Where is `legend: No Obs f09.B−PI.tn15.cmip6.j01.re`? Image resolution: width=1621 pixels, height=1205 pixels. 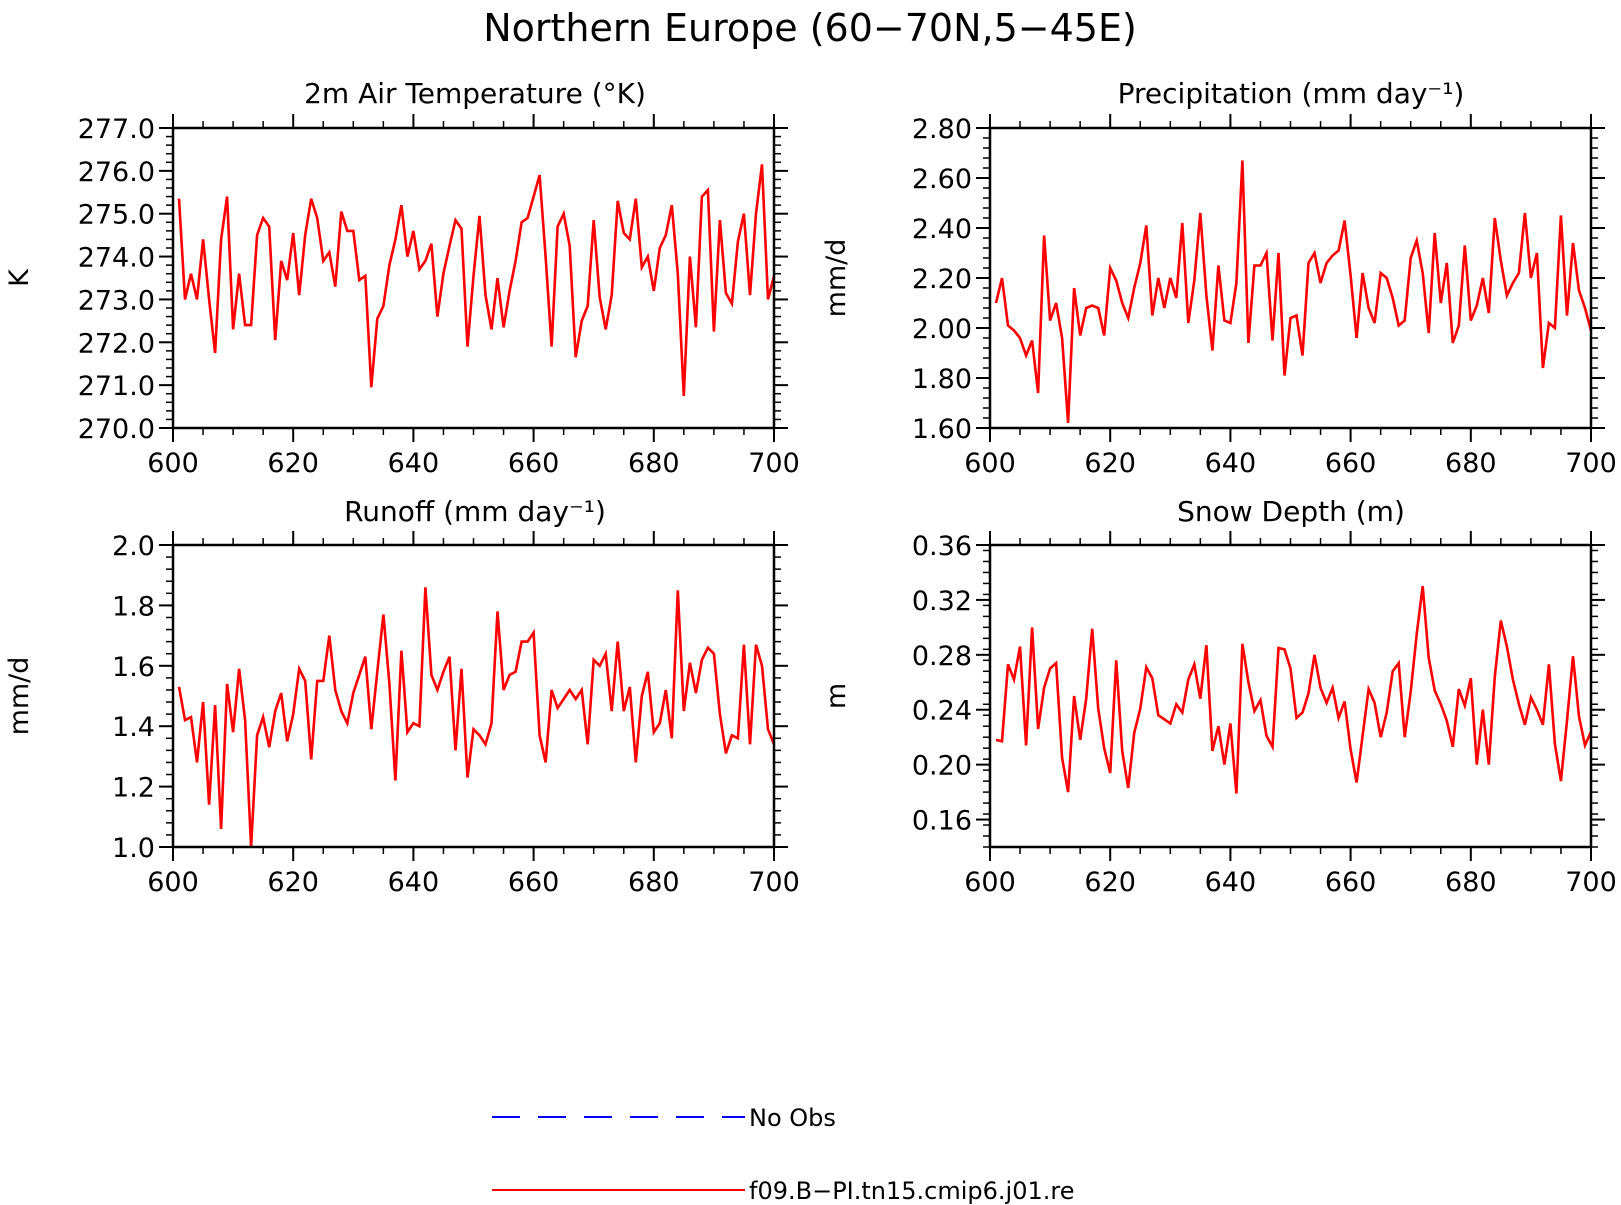 legend: No Obs f09.B−PI.tn15.cmip6.j01.re is located at coordinates (783, 1154).